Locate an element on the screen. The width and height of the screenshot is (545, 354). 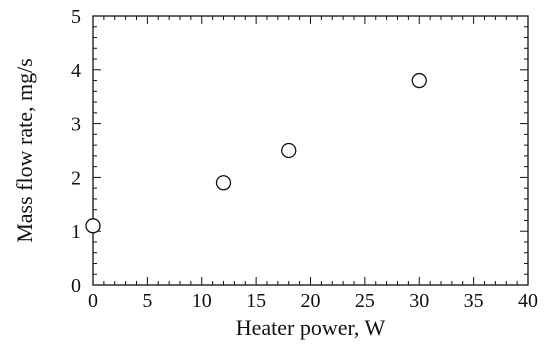
x-tick-label: 0 is located at coordinates (93, 301).